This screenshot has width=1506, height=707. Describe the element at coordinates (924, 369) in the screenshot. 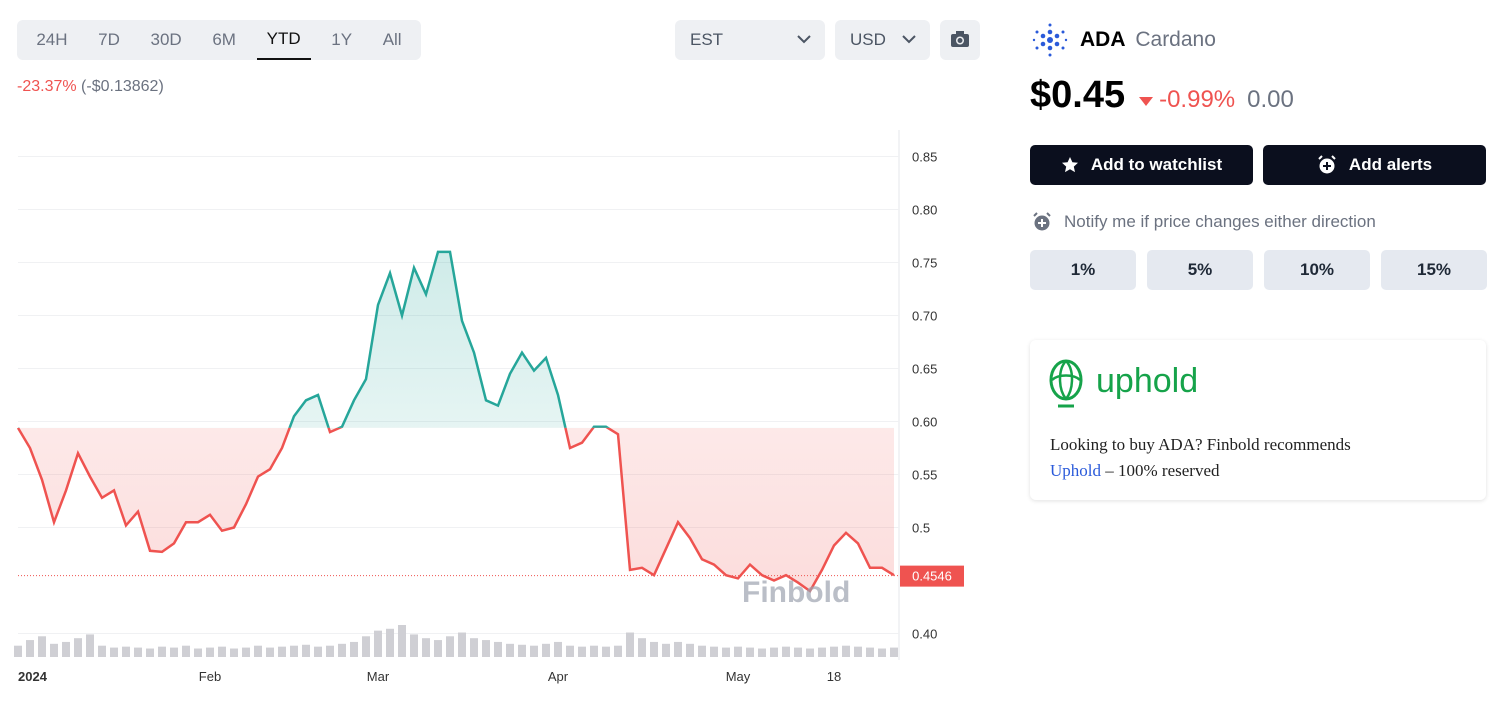

I see `y-tick-label: 0.65` at that location.